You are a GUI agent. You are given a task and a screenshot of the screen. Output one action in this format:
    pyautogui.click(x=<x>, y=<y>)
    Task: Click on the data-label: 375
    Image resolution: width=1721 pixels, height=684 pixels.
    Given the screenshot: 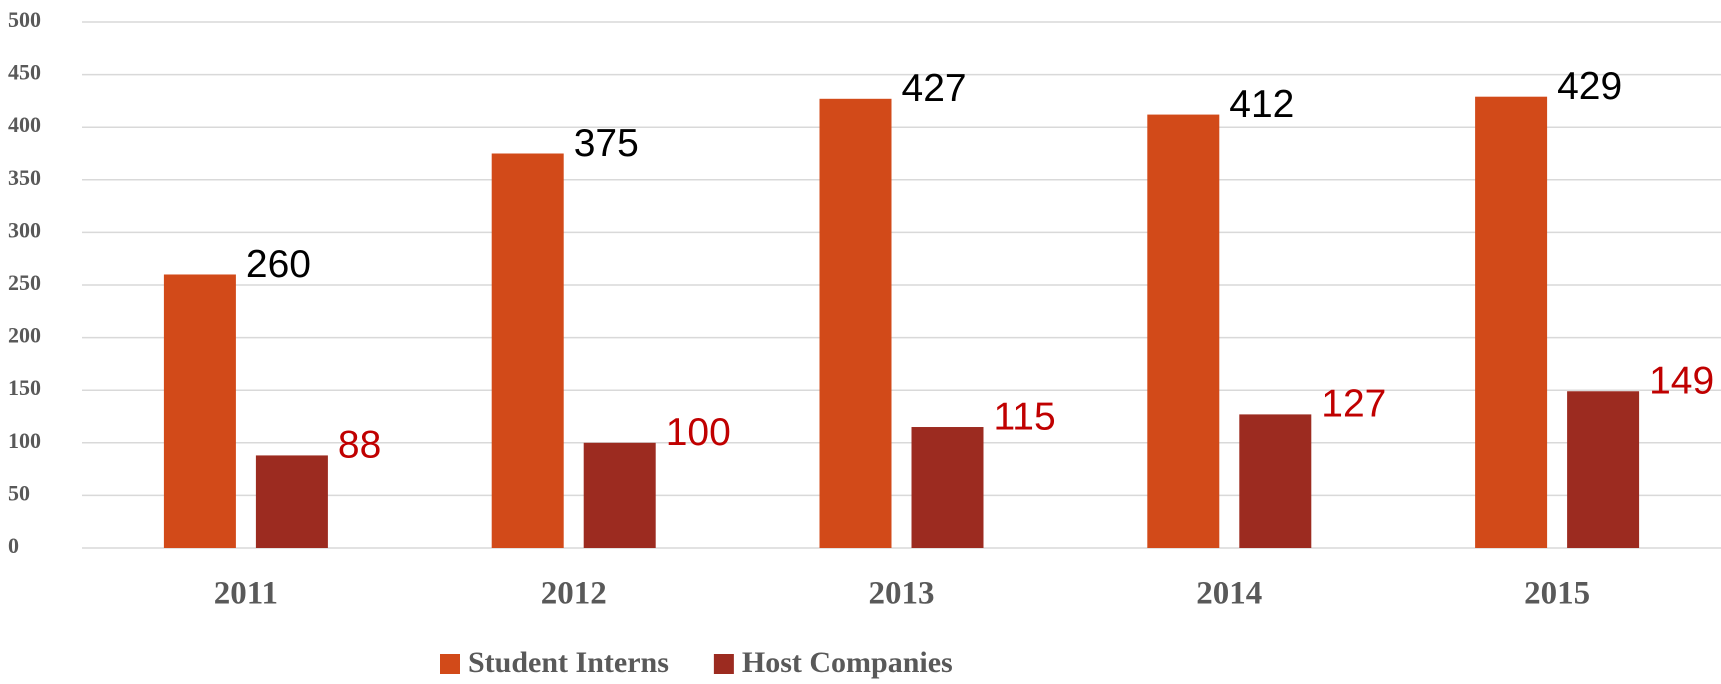 What is the action you would take?
    pyautogui.click(x=606, y=143)
    